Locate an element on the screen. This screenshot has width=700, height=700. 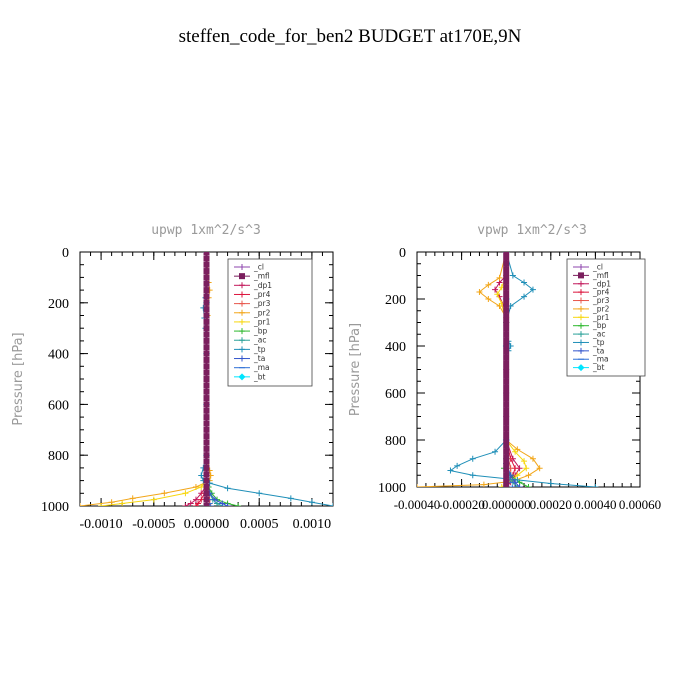
y-tick-label: 200 is located at coordinates (58, 304).